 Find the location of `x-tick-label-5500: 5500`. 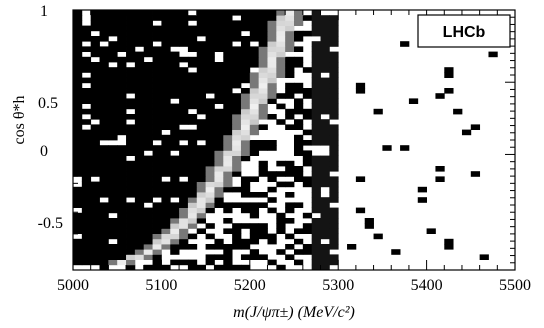

x-tick-label-5500: 5500 is located at coordinates (515, 285).